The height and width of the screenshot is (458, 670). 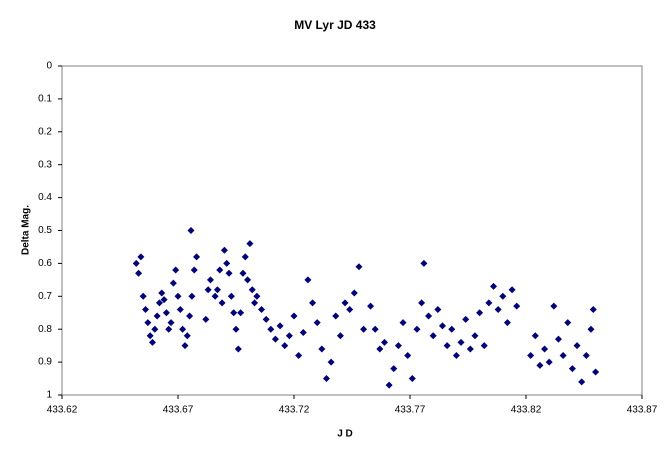 What do you see at coordinates (45, 263) in the screenshot?
I see `y-tick-label: 0.6` at bounding box center [45, 263].